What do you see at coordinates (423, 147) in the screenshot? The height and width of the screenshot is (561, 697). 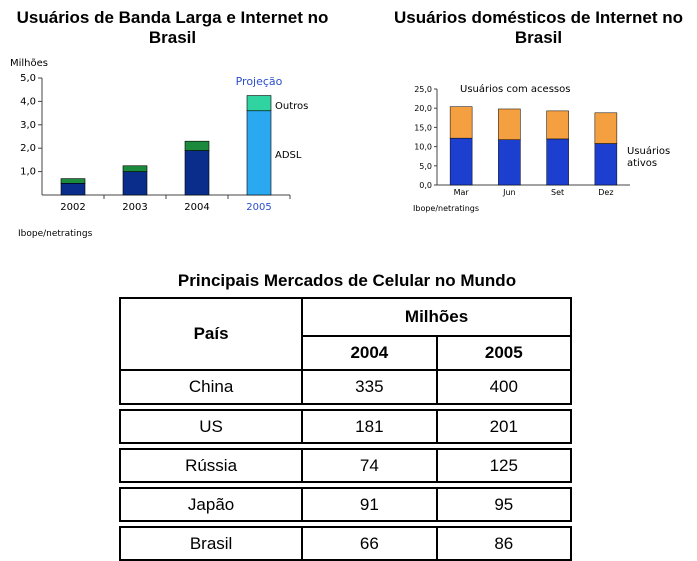 I see `y-tick-label: 10,0` at bounding box center [423, 147].